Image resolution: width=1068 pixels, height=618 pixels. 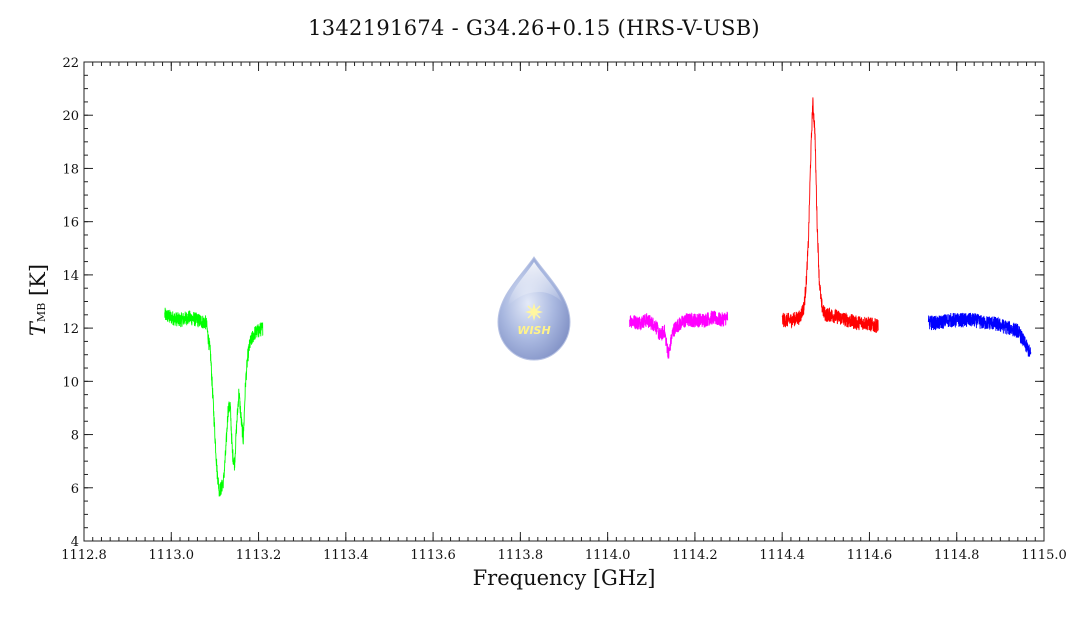 I want to click on y-axis-symbol: T, so click(x=38, y=329).